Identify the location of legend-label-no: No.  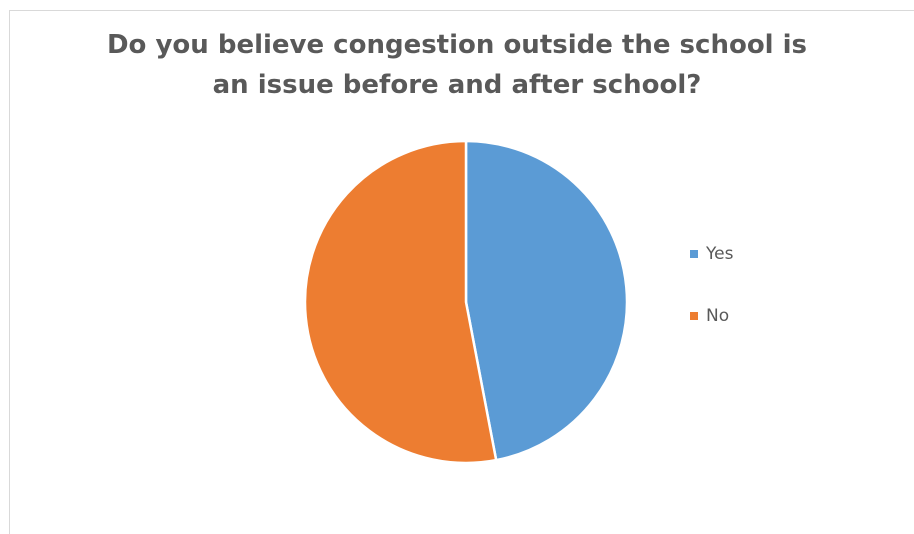
(717, 316).